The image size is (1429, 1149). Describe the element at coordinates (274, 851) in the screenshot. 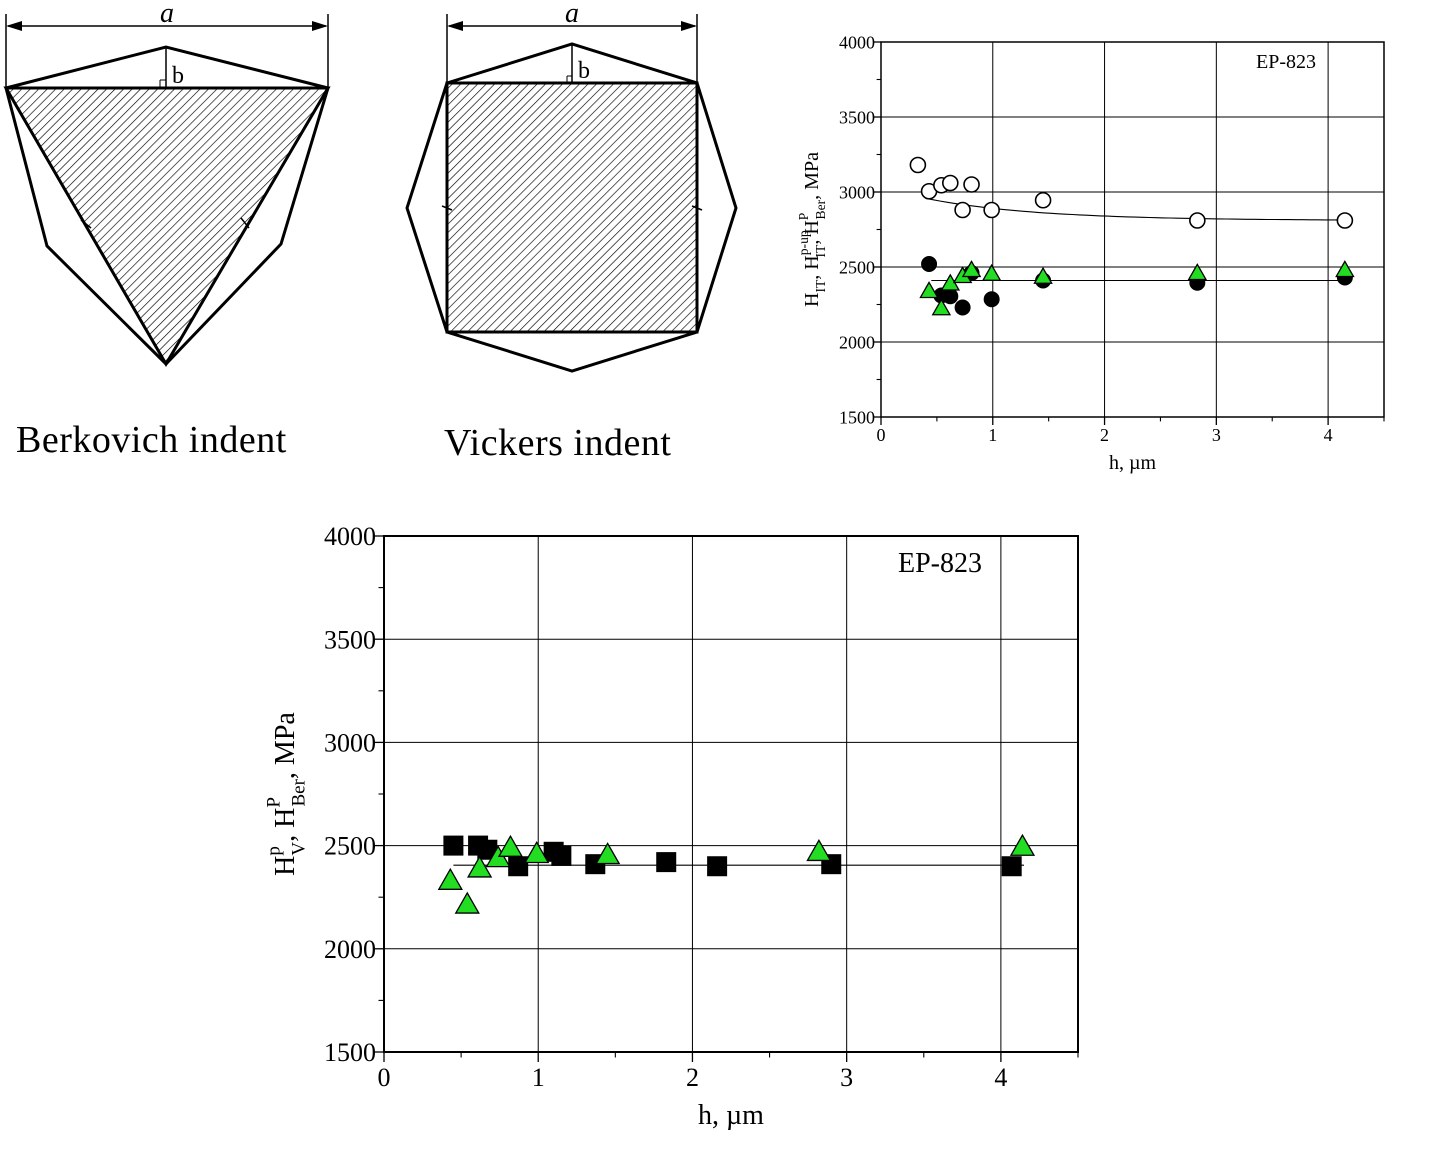

I see `y-label-sup: p` at that location.